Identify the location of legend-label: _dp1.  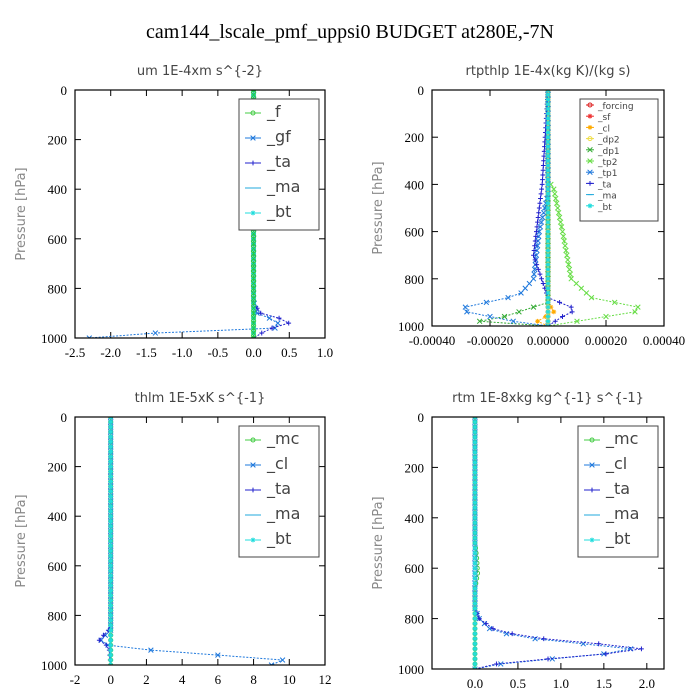
(608, 152).